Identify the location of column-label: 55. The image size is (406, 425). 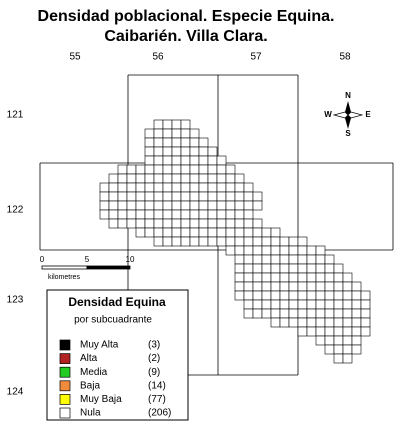
(75, 57).